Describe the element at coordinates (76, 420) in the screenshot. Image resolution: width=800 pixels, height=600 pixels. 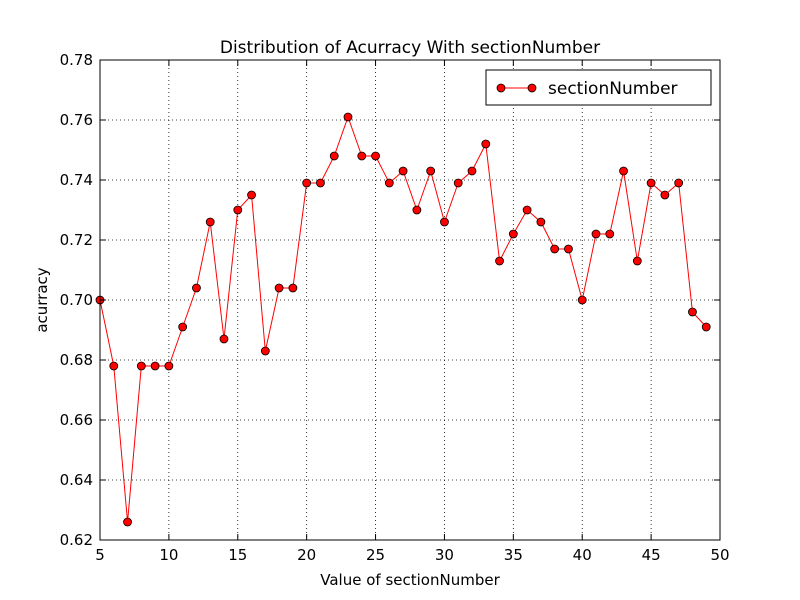
I see `y-tick-label: 0.66` at that location.